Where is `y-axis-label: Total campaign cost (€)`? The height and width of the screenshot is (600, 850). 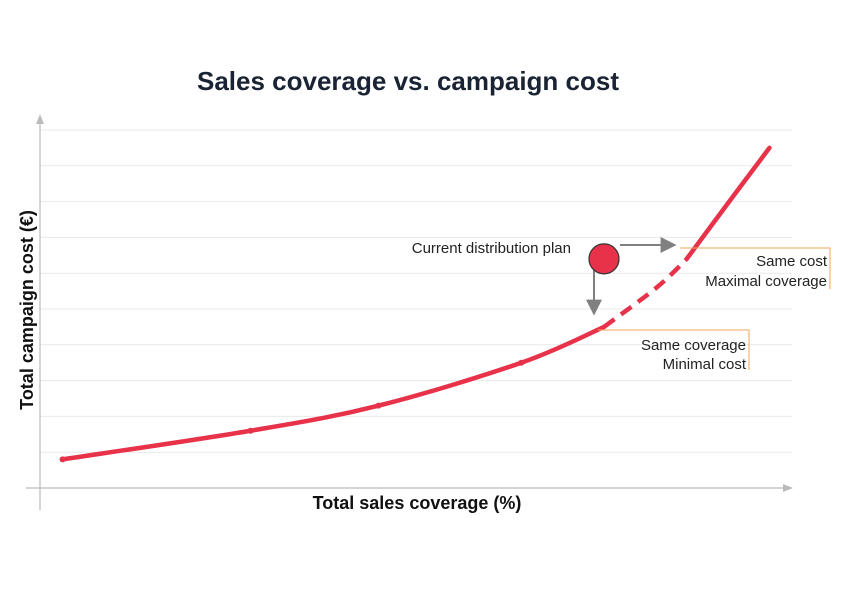 y-axis-label: Total campaign cost (€) is located at coordinates (27, 310).